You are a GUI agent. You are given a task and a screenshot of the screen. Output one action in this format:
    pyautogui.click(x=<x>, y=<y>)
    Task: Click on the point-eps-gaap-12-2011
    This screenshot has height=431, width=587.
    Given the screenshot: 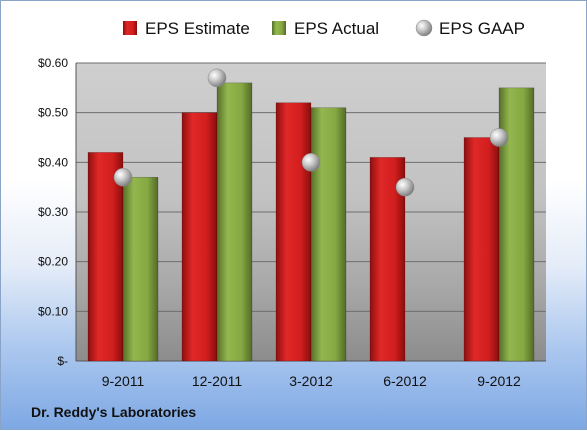 What is the action you would take?
    pyautogui.click(x=217, y=78)
    